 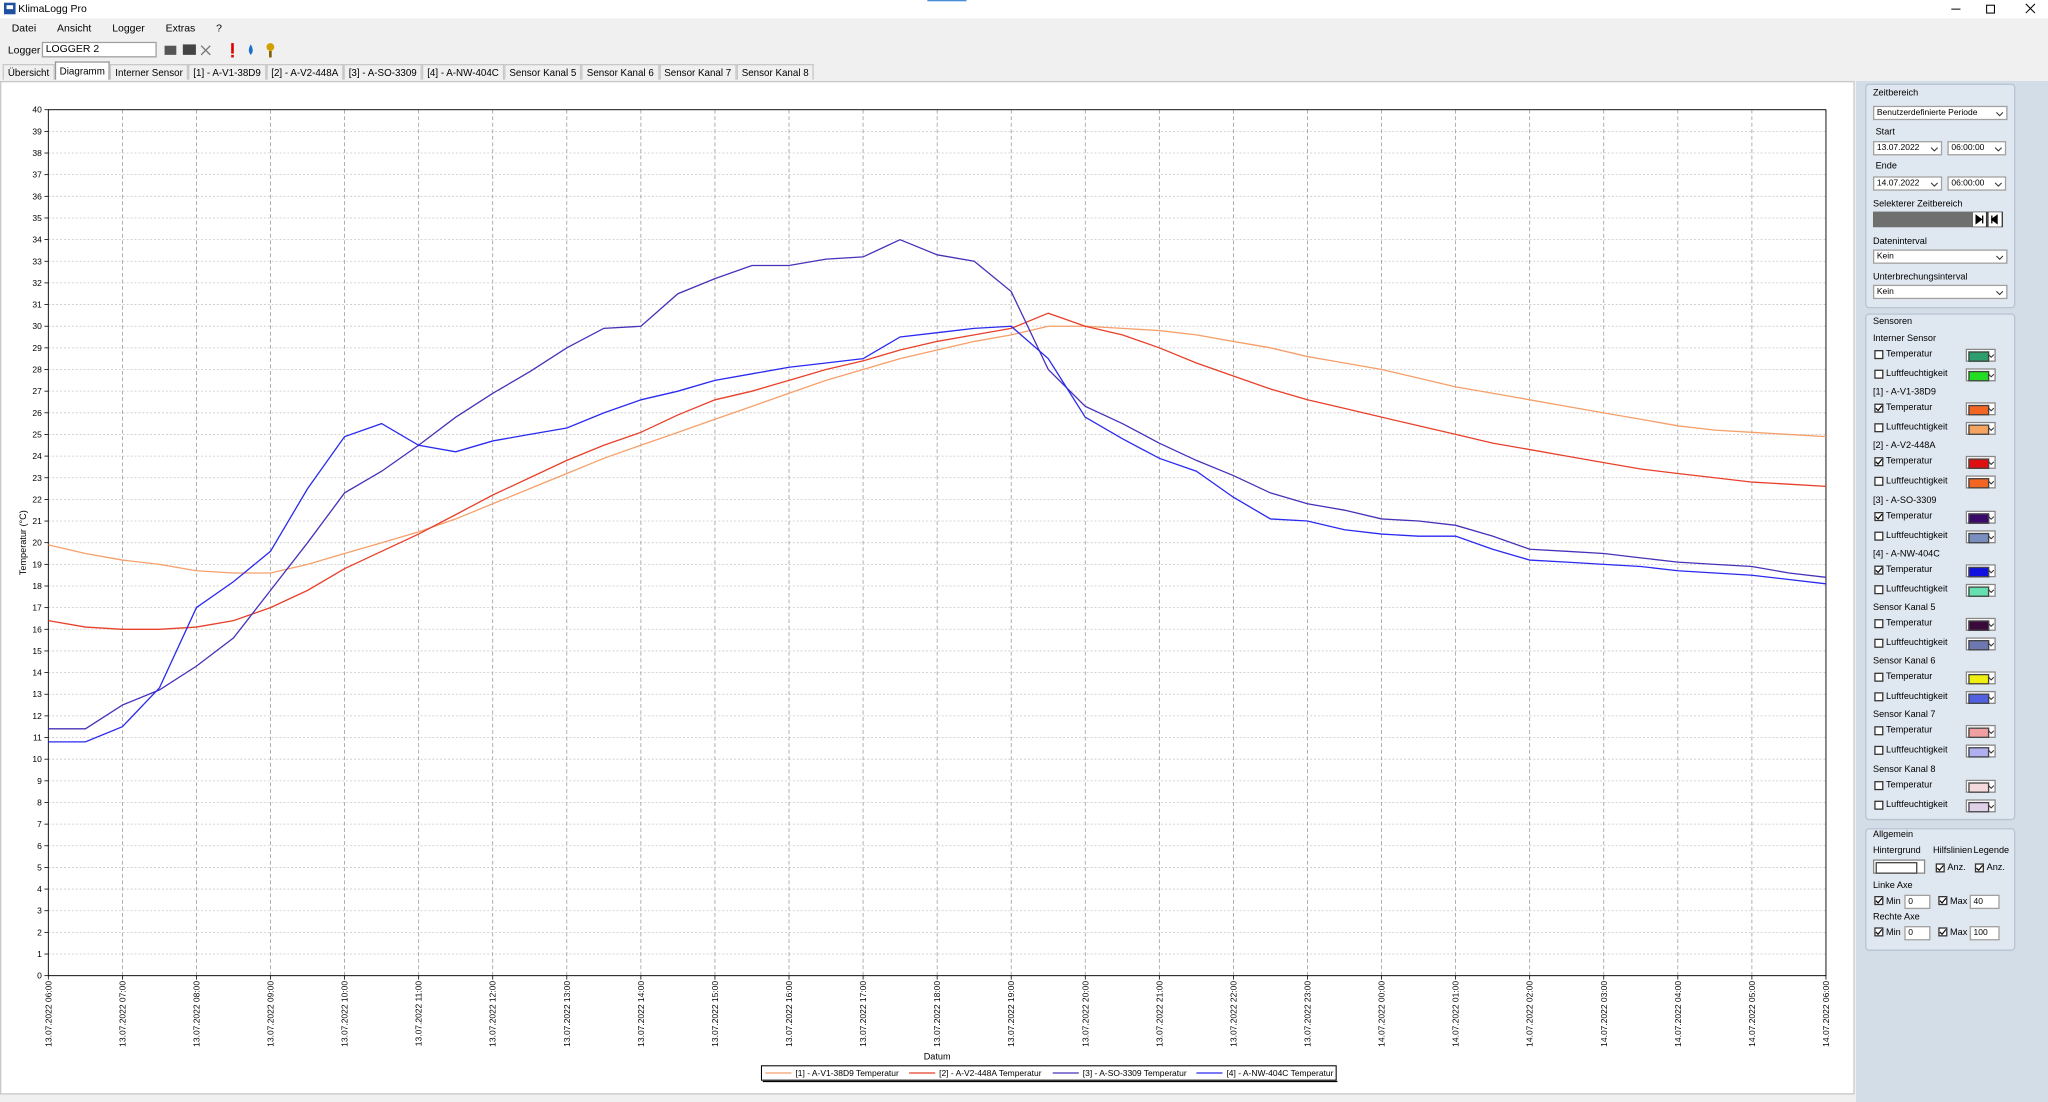 I want to click on logger-select: LOGGER 2, so click(x=99, y=49).